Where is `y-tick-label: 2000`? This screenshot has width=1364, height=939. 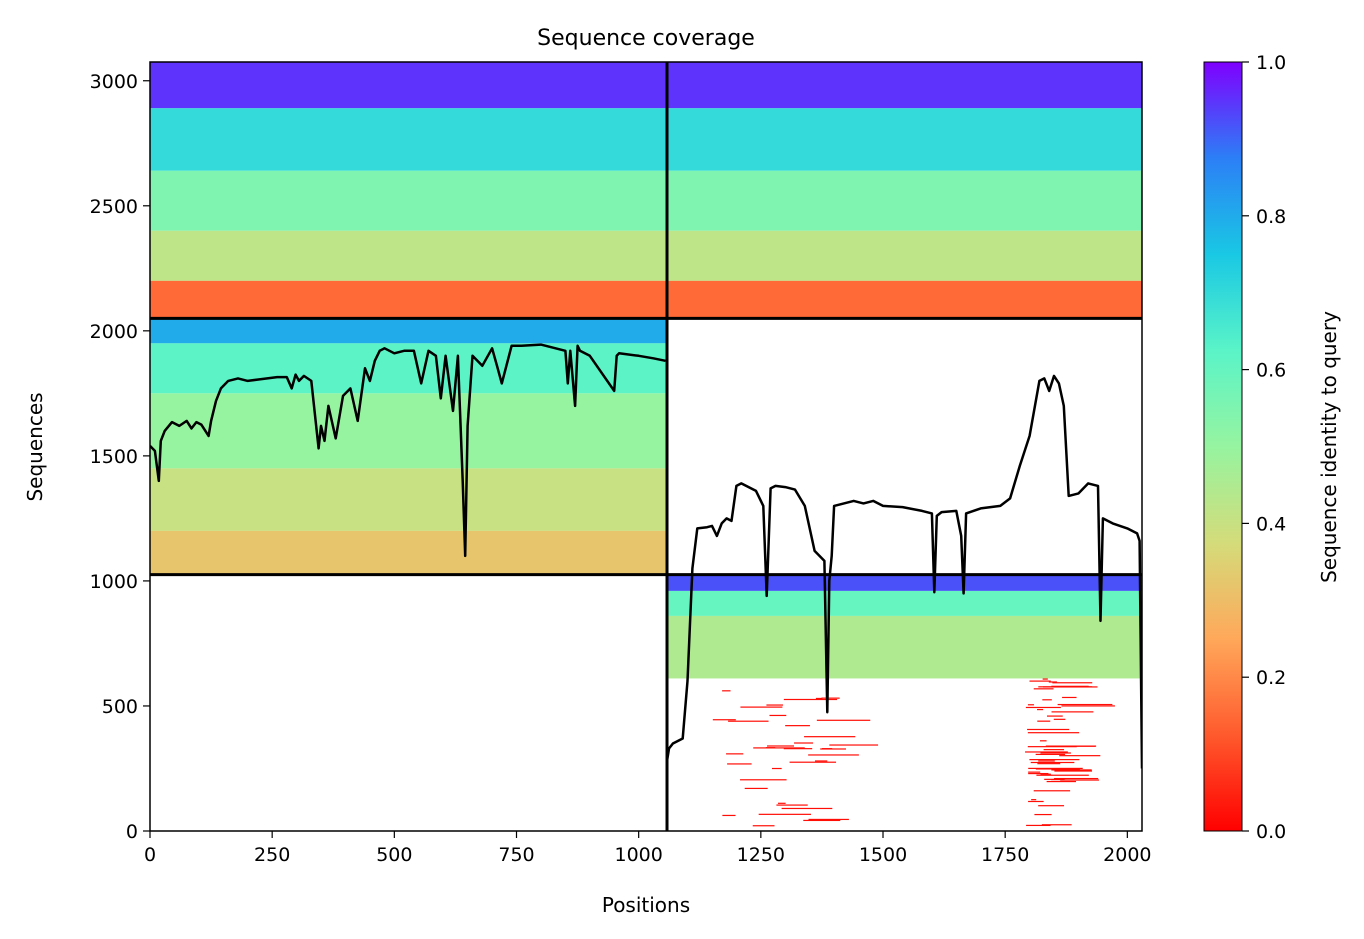
y-tick-label: 2000 is located at coordinates (114, 332).